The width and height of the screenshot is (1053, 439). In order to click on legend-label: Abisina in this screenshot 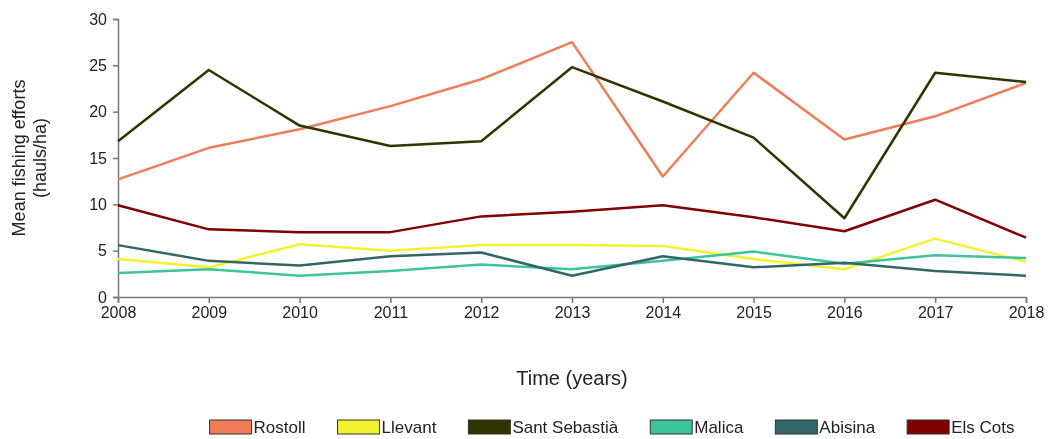, I will do `click(847, 427)`.